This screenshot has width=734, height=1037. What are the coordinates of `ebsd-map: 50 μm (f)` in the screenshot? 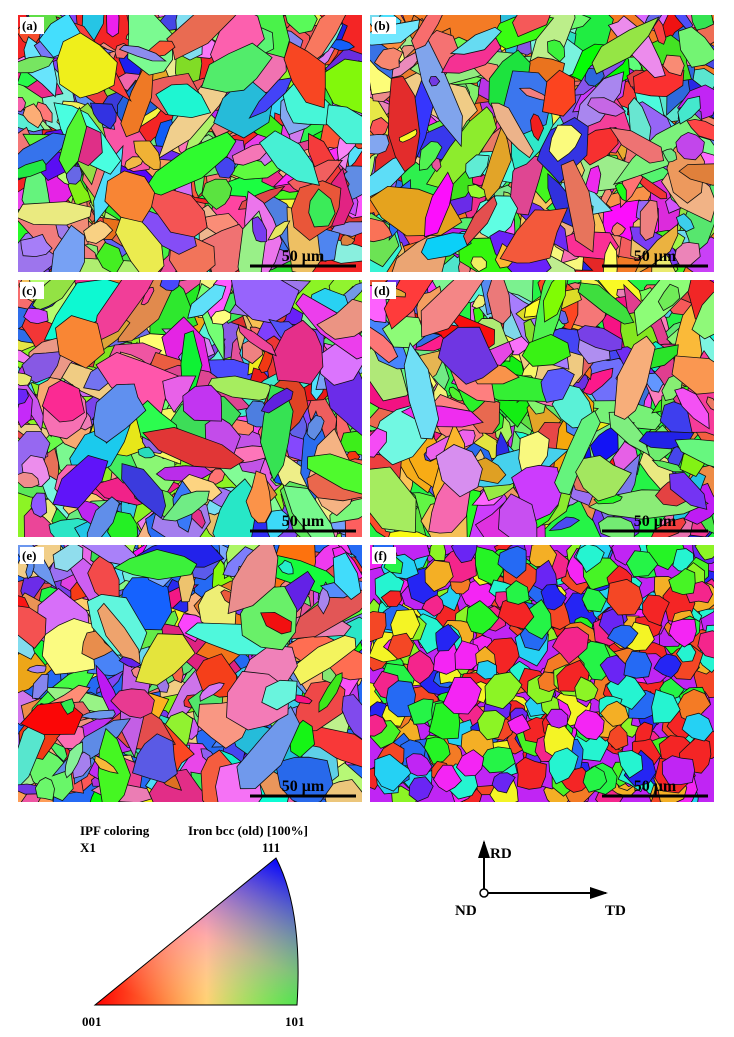 It's located at (542, 673).